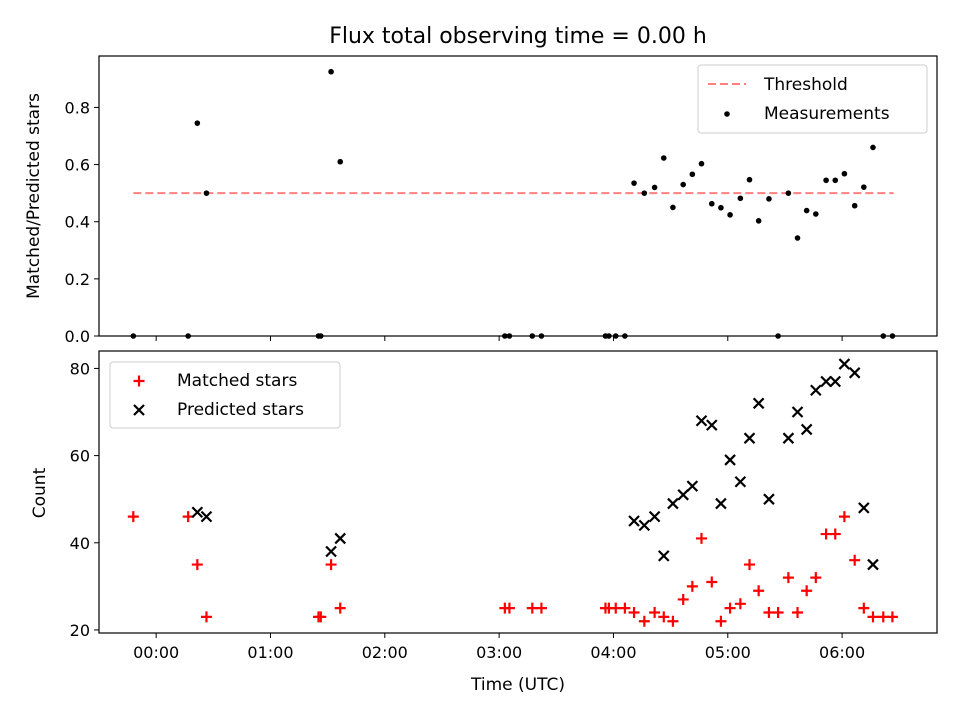 The image size is (960, 720). What do you see at coordinates (40, 492) in the screenshot?
I see `bottom-y-axis-label: Count` at bounding box center [40, 492].